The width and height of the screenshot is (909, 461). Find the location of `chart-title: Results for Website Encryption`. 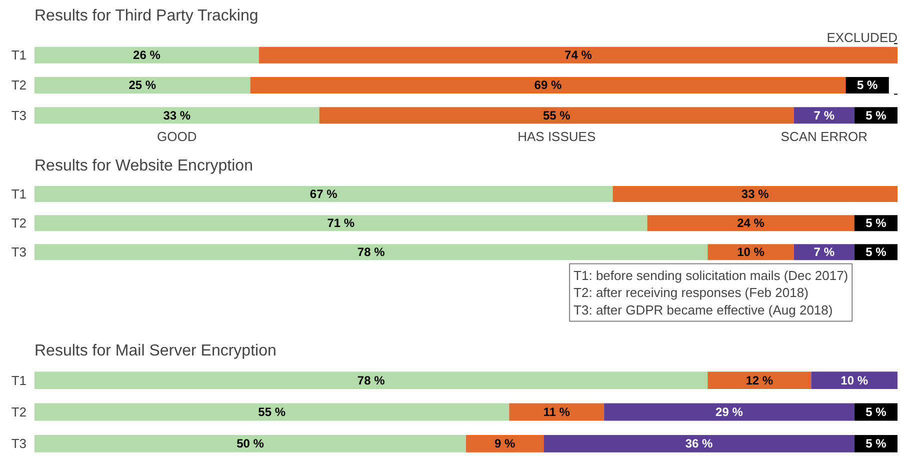

chart-title: Results for Website Encryption is located at coordinates (143, 166).